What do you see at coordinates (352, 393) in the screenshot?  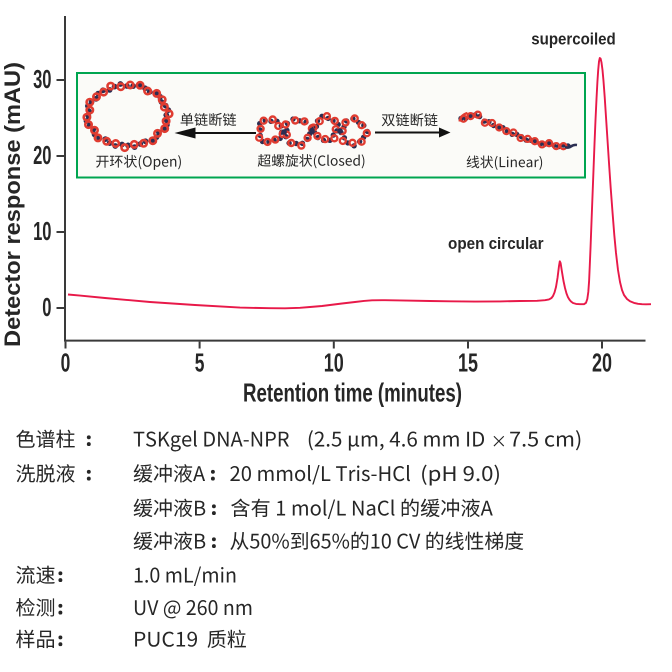 I see `svg-text: Retention time (minutes)` at bounding box center [352, 393].